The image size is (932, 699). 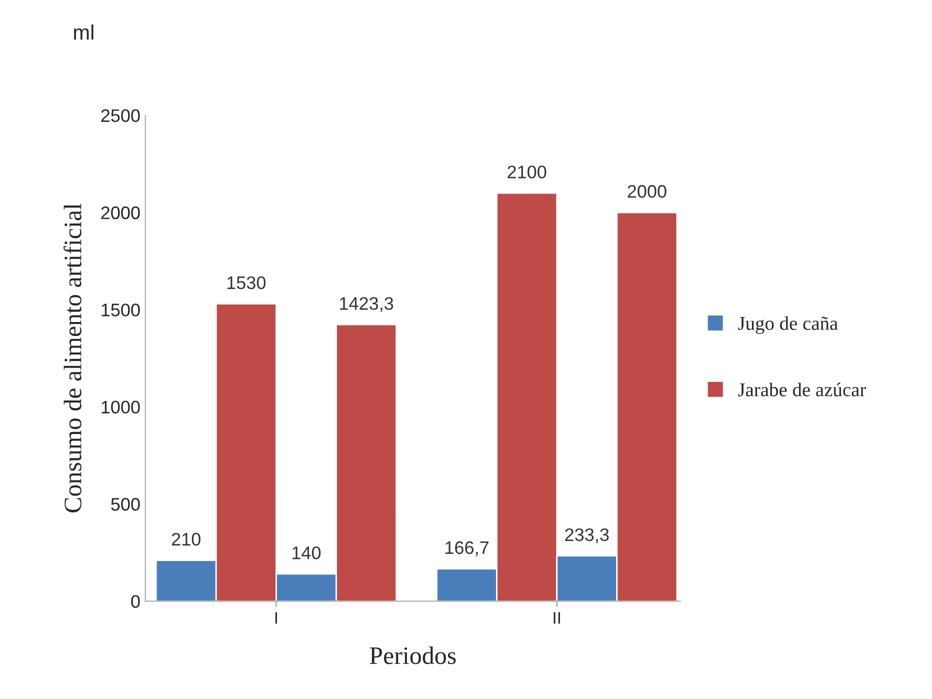 I want to click on y-tick-label: 1500, so click(x=121, y=310).